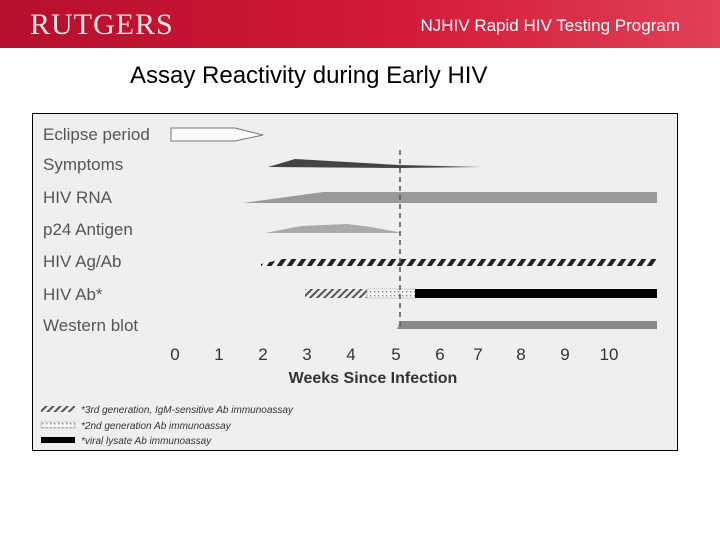 This screenshot has width=720, height=540. I want to click on western-blot-bar, so click(527, 325).